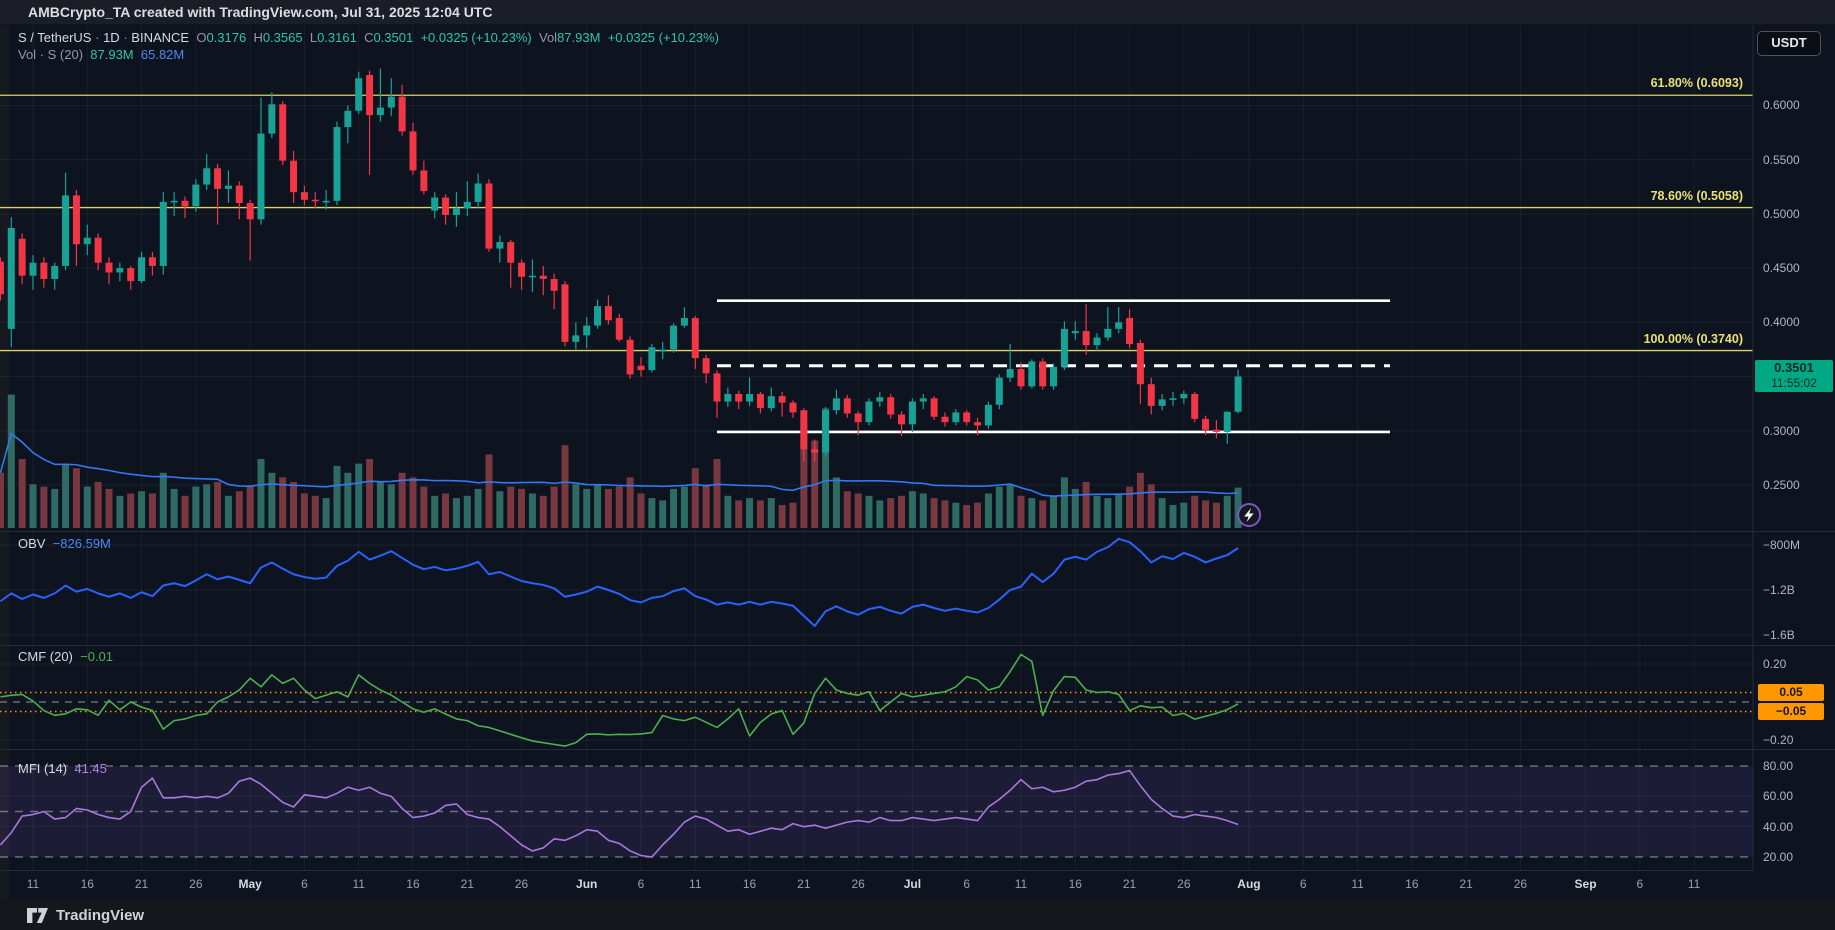  I want to click on mfi-label: MFI (14), so click(43, 768).